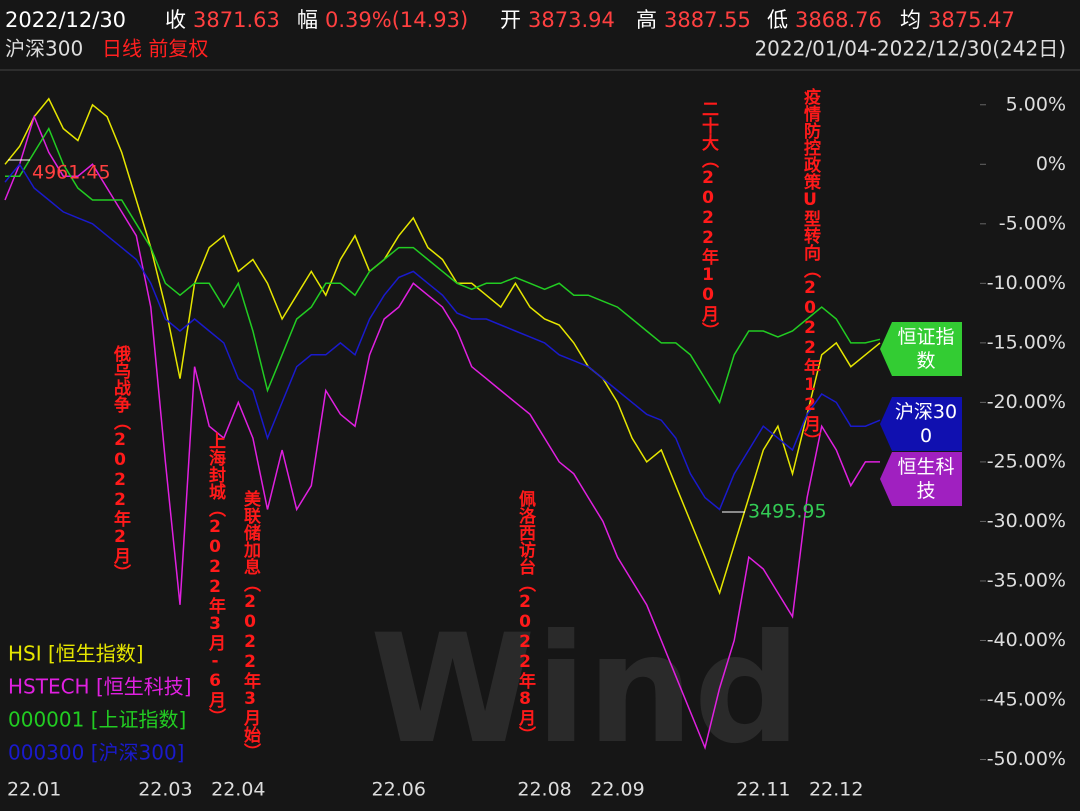  I want to click on header-field: 3873.94, so click(571, 20).